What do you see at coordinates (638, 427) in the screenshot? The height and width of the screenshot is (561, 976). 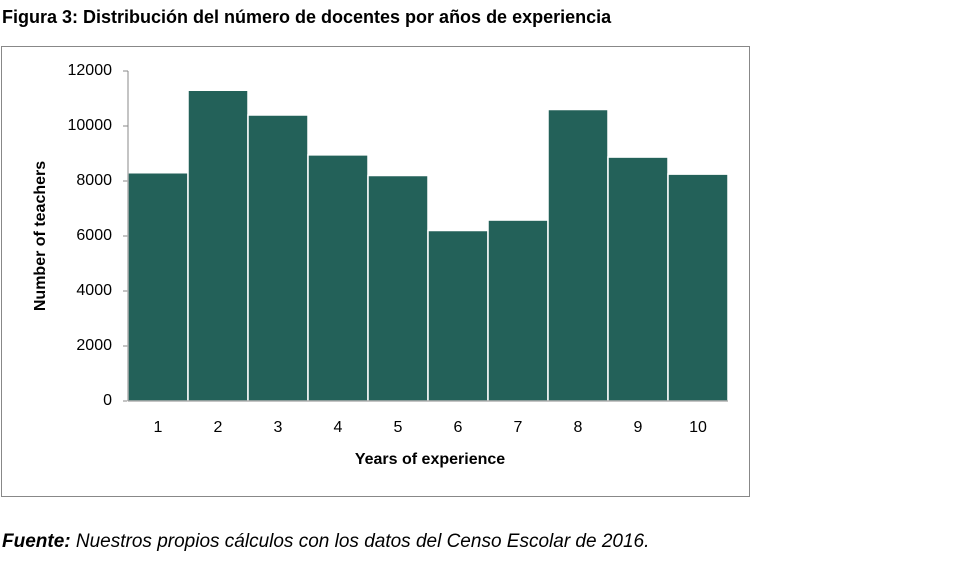 I see `x-tick-label: 9` at bounding box center [638, 427].